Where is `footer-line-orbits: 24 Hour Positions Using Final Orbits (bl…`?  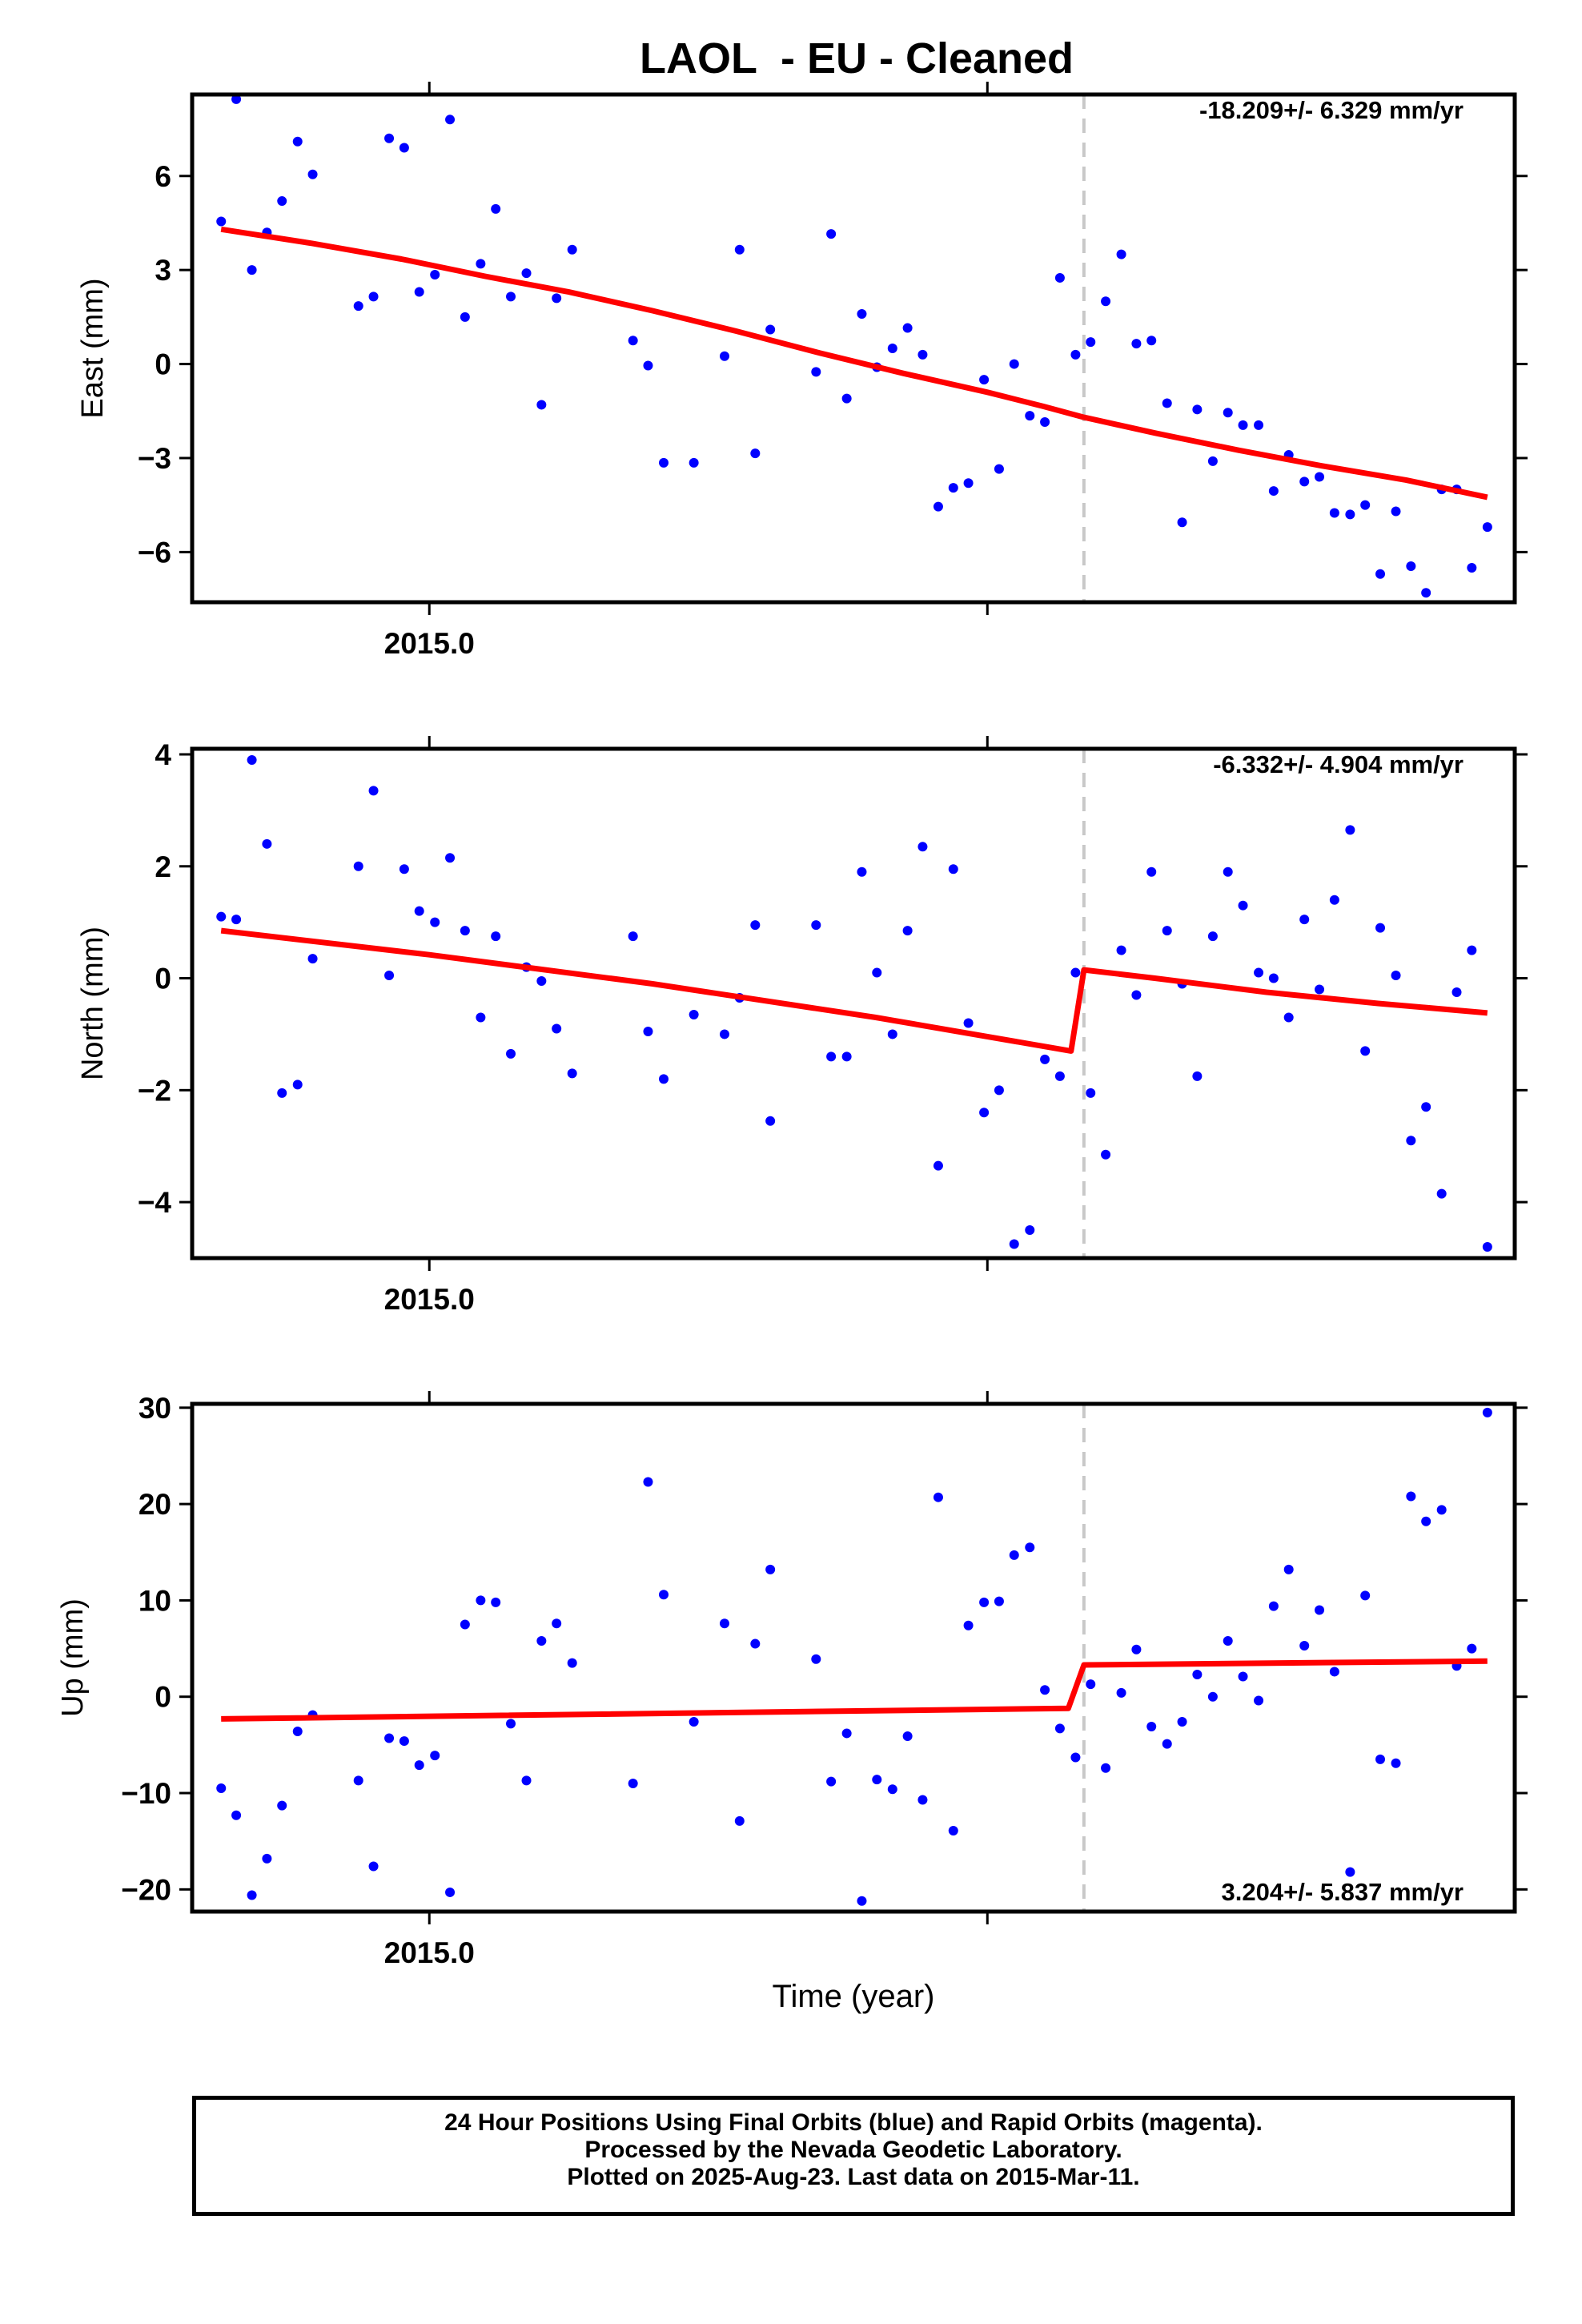
footer-line-orbits: 24 Hour Positions Using Final Orbits (bl… is located at coordinates (853, 2122).